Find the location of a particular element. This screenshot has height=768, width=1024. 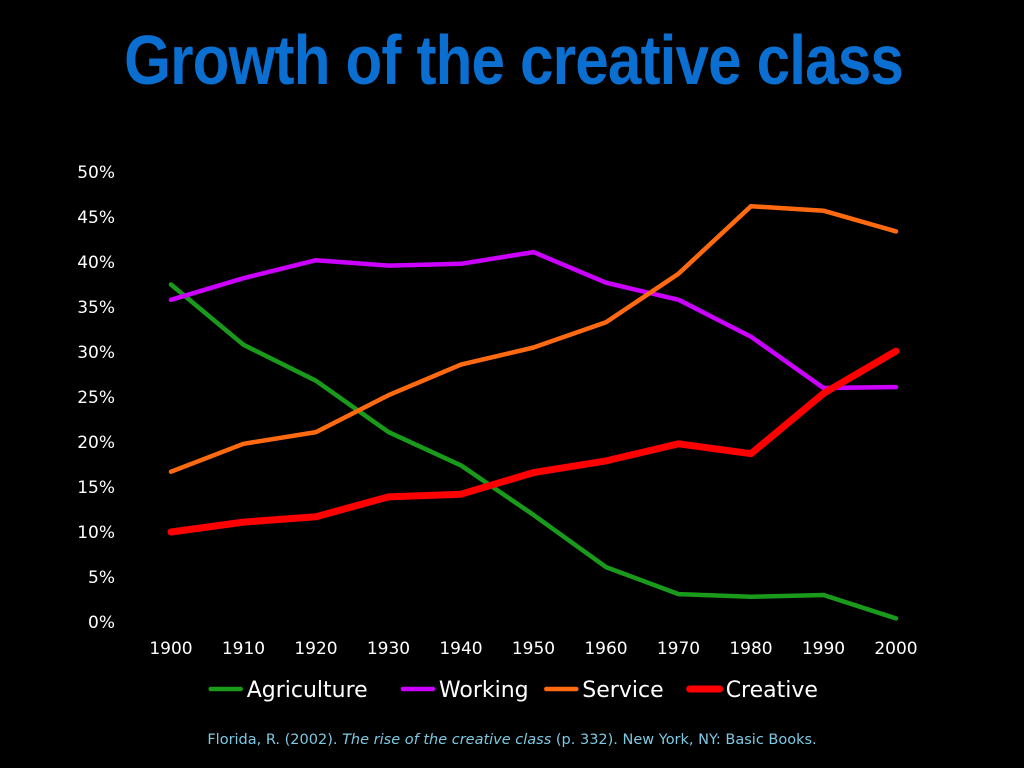

x-tick-label: 1990 is located at coordinates (823, 649).